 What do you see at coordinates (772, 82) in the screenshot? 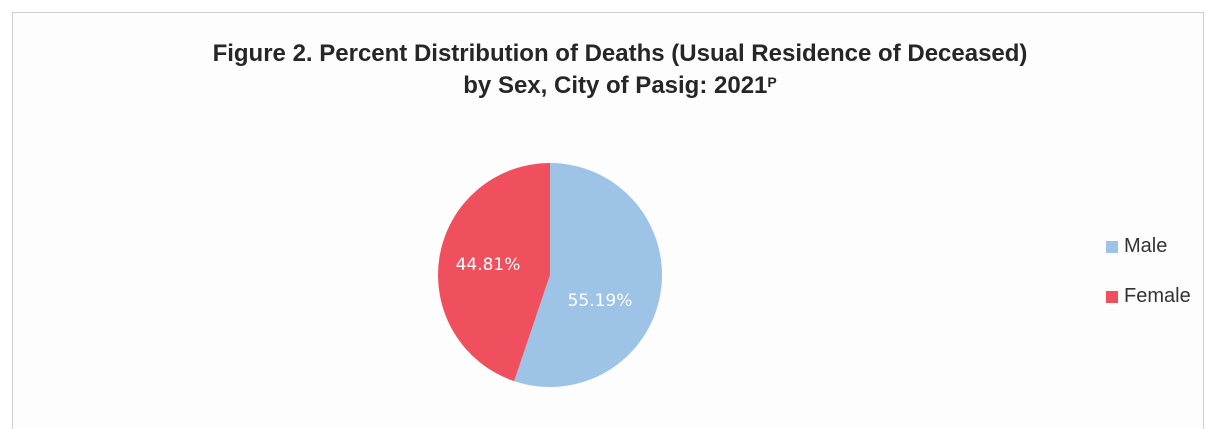
I see `chart-title-superscript: P` at bounding box center [772, 82].